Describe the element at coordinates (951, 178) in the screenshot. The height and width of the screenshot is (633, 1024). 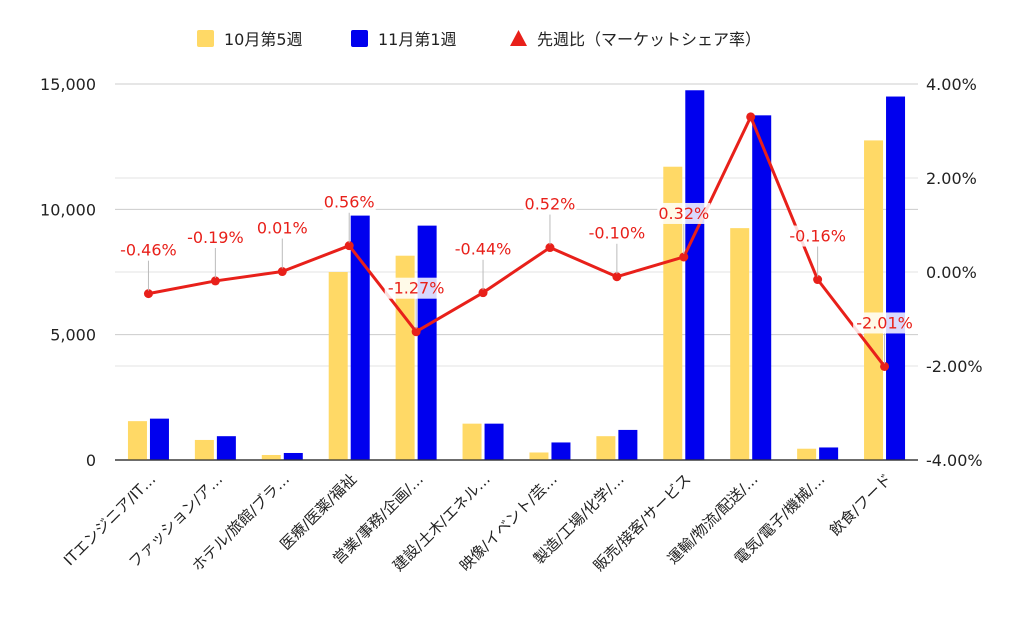
I see `right-tick-label: 2.00%` at that location.